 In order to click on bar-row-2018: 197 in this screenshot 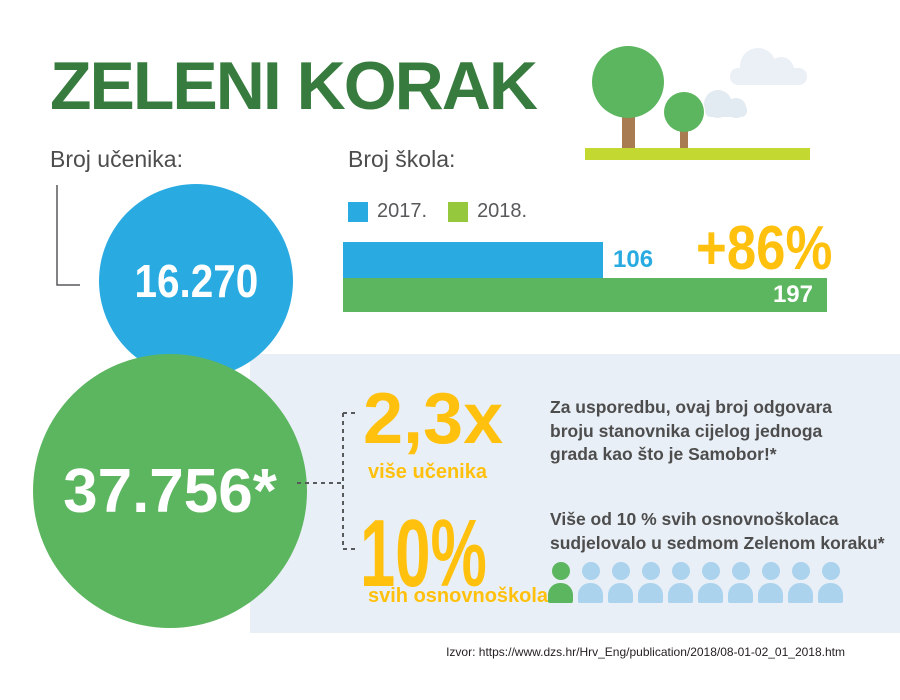, I will do `click(585, 295)`.